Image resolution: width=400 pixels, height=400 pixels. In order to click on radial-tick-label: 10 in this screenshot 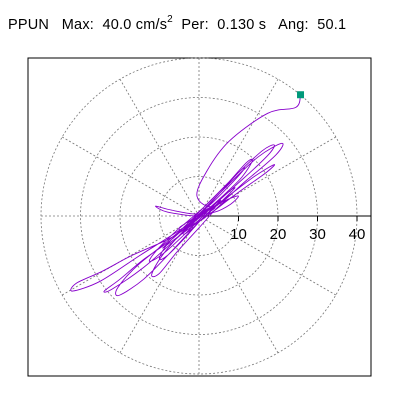, I will do `click(238, 234)`.